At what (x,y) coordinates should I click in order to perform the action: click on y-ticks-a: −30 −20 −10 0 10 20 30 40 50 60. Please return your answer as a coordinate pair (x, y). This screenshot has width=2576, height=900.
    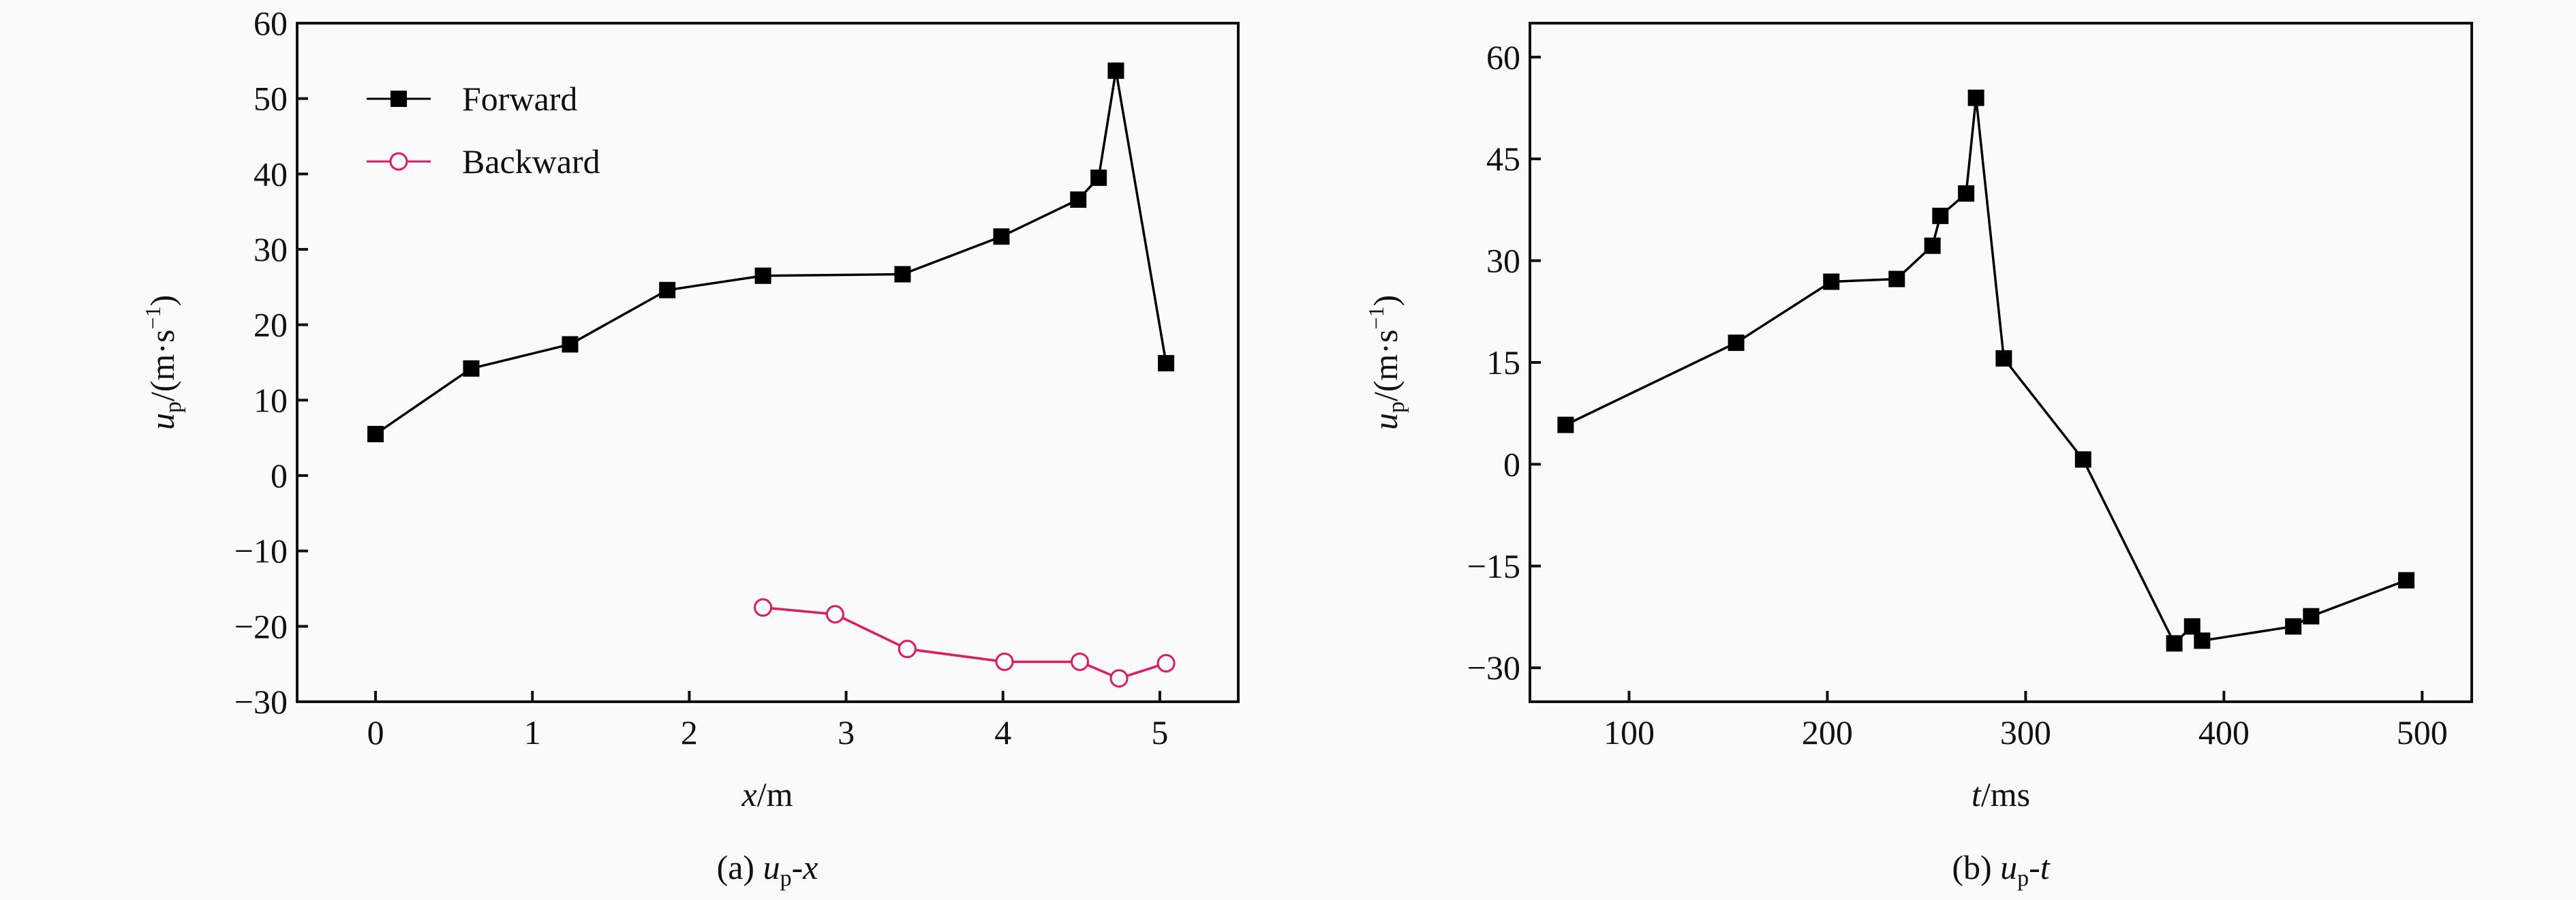
    Looking at the image, I should click on (271, 362).